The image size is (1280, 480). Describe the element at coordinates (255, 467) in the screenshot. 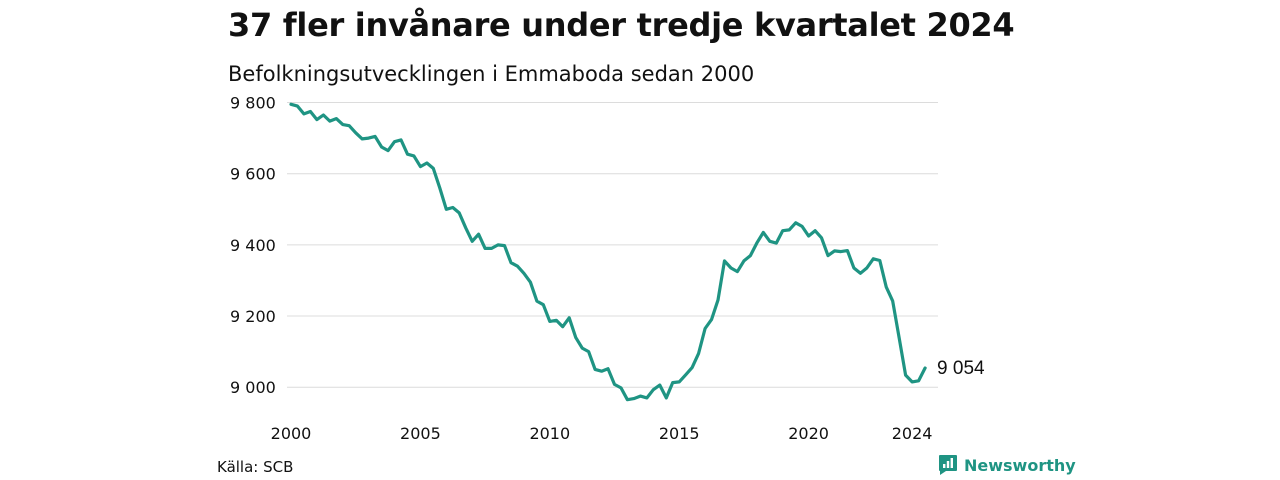

I see `source-label: Källa: SCB` at that location.